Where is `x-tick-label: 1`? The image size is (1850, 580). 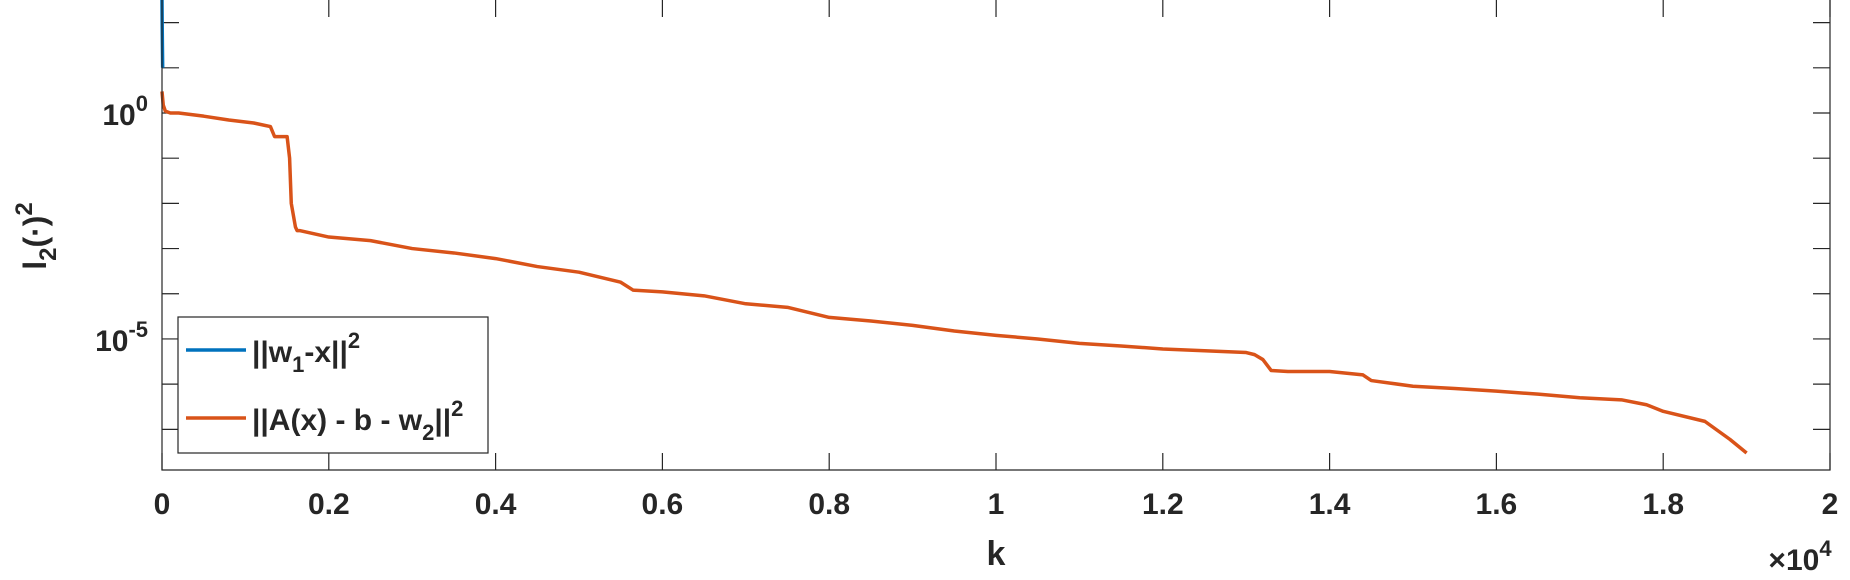
x-tick-label: 1 is located at coordinates (996, 504).